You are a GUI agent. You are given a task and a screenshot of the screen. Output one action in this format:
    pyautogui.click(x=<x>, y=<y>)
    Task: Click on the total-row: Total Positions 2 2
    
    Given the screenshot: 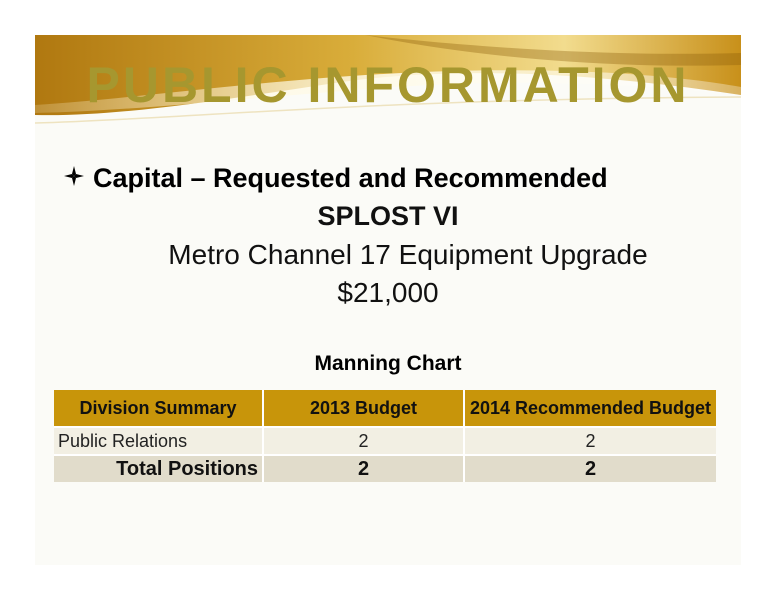 What is the action you would take?
    pyautogui.click(x=385, y=468)
    